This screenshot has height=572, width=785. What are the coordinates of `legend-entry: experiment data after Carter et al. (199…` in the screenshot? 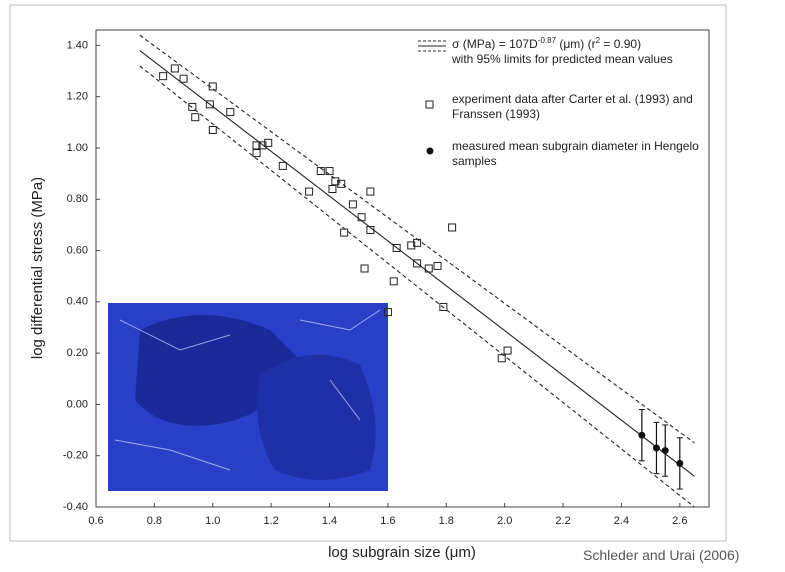 It's located at (572, 106).